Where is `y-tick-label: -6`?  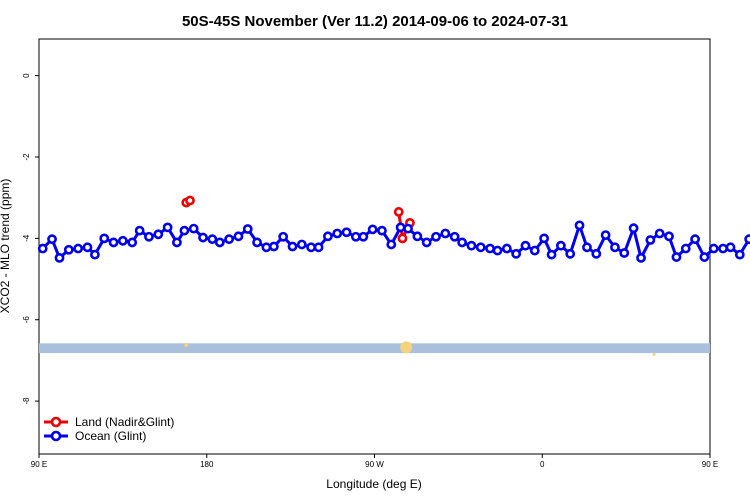 y-tick-label: -6 is located at coordinates (26, 320).